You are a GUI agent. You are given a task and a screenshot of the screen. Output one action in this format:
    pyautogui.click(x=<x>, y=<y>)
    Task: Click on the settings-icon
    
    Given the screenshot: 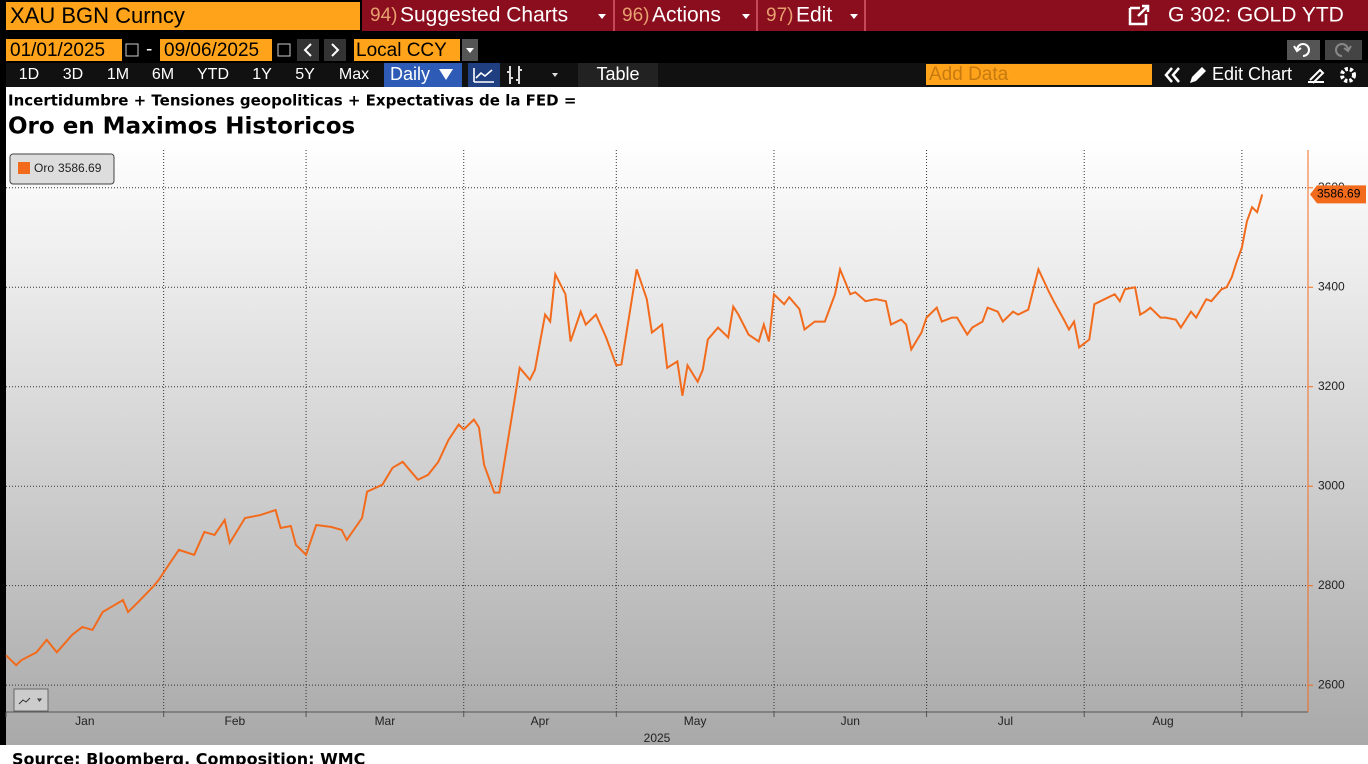 What is the action you would take?
    pyautogui.click(x=1348, y=75)
    